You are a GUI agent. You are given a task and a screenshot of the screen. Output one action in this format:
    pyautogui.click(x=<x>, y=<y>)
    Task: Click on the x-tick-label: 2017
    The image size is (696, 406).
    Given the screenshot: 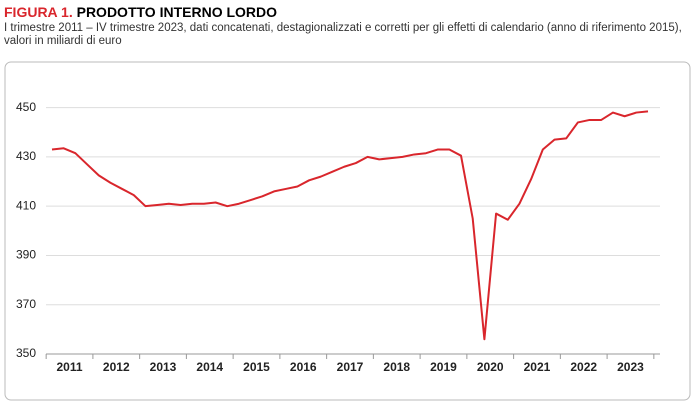 What is the action you would take?
    pyautogui.click(x=350, y=367)
    